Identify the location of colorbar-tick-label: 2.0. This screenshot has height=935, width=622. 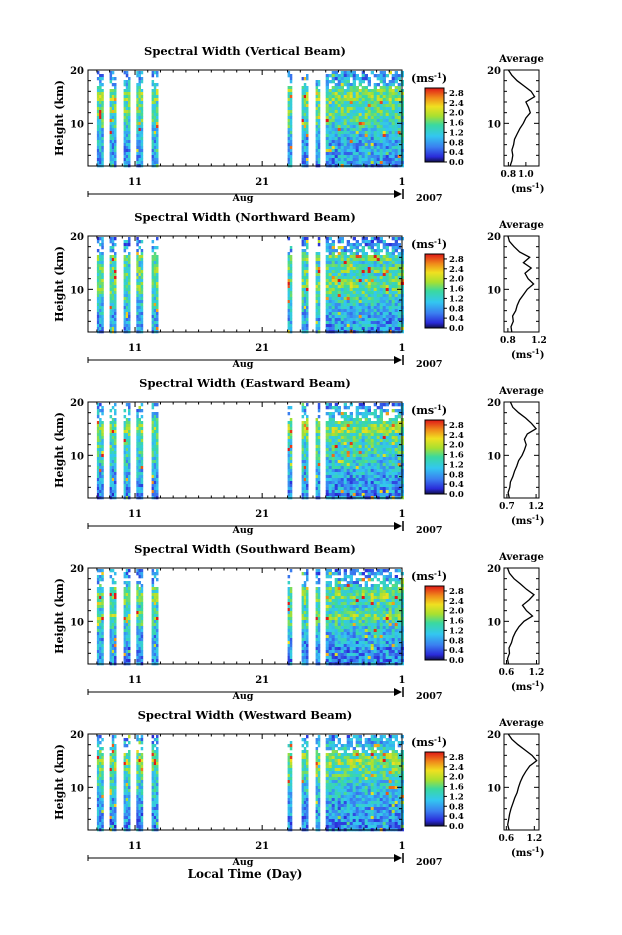
(456, 280).